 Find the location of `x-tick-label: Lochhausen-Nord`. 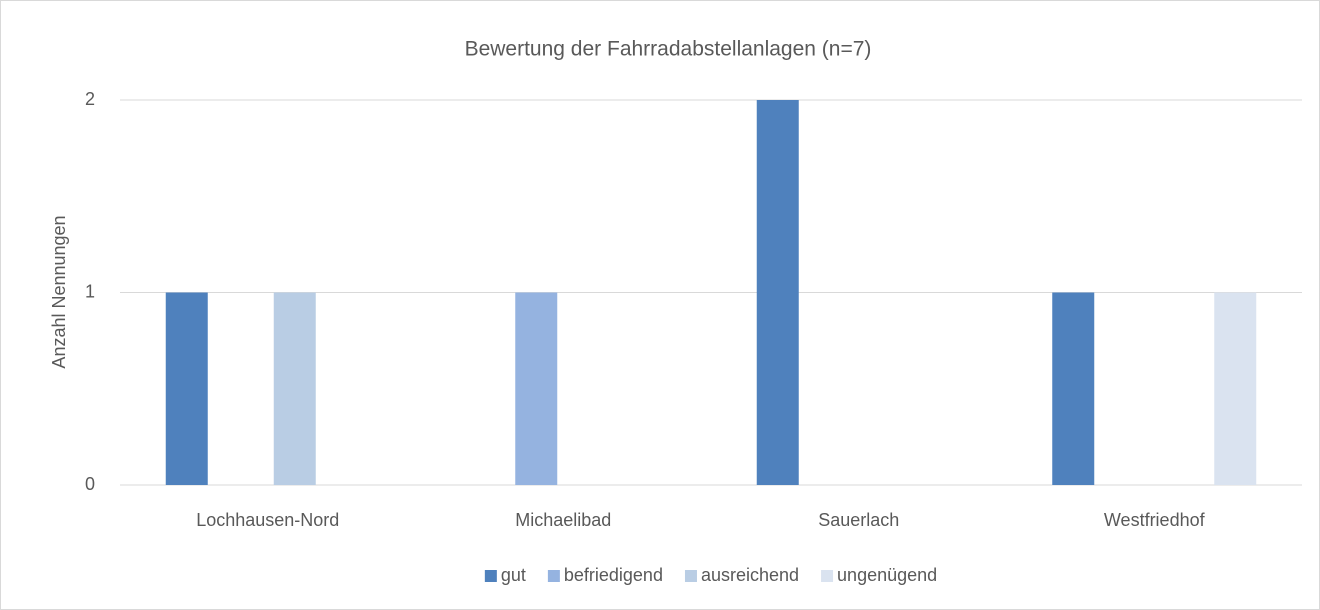

x-tick-label: Lochhausen-Nord is located at coordinates (267, 520).